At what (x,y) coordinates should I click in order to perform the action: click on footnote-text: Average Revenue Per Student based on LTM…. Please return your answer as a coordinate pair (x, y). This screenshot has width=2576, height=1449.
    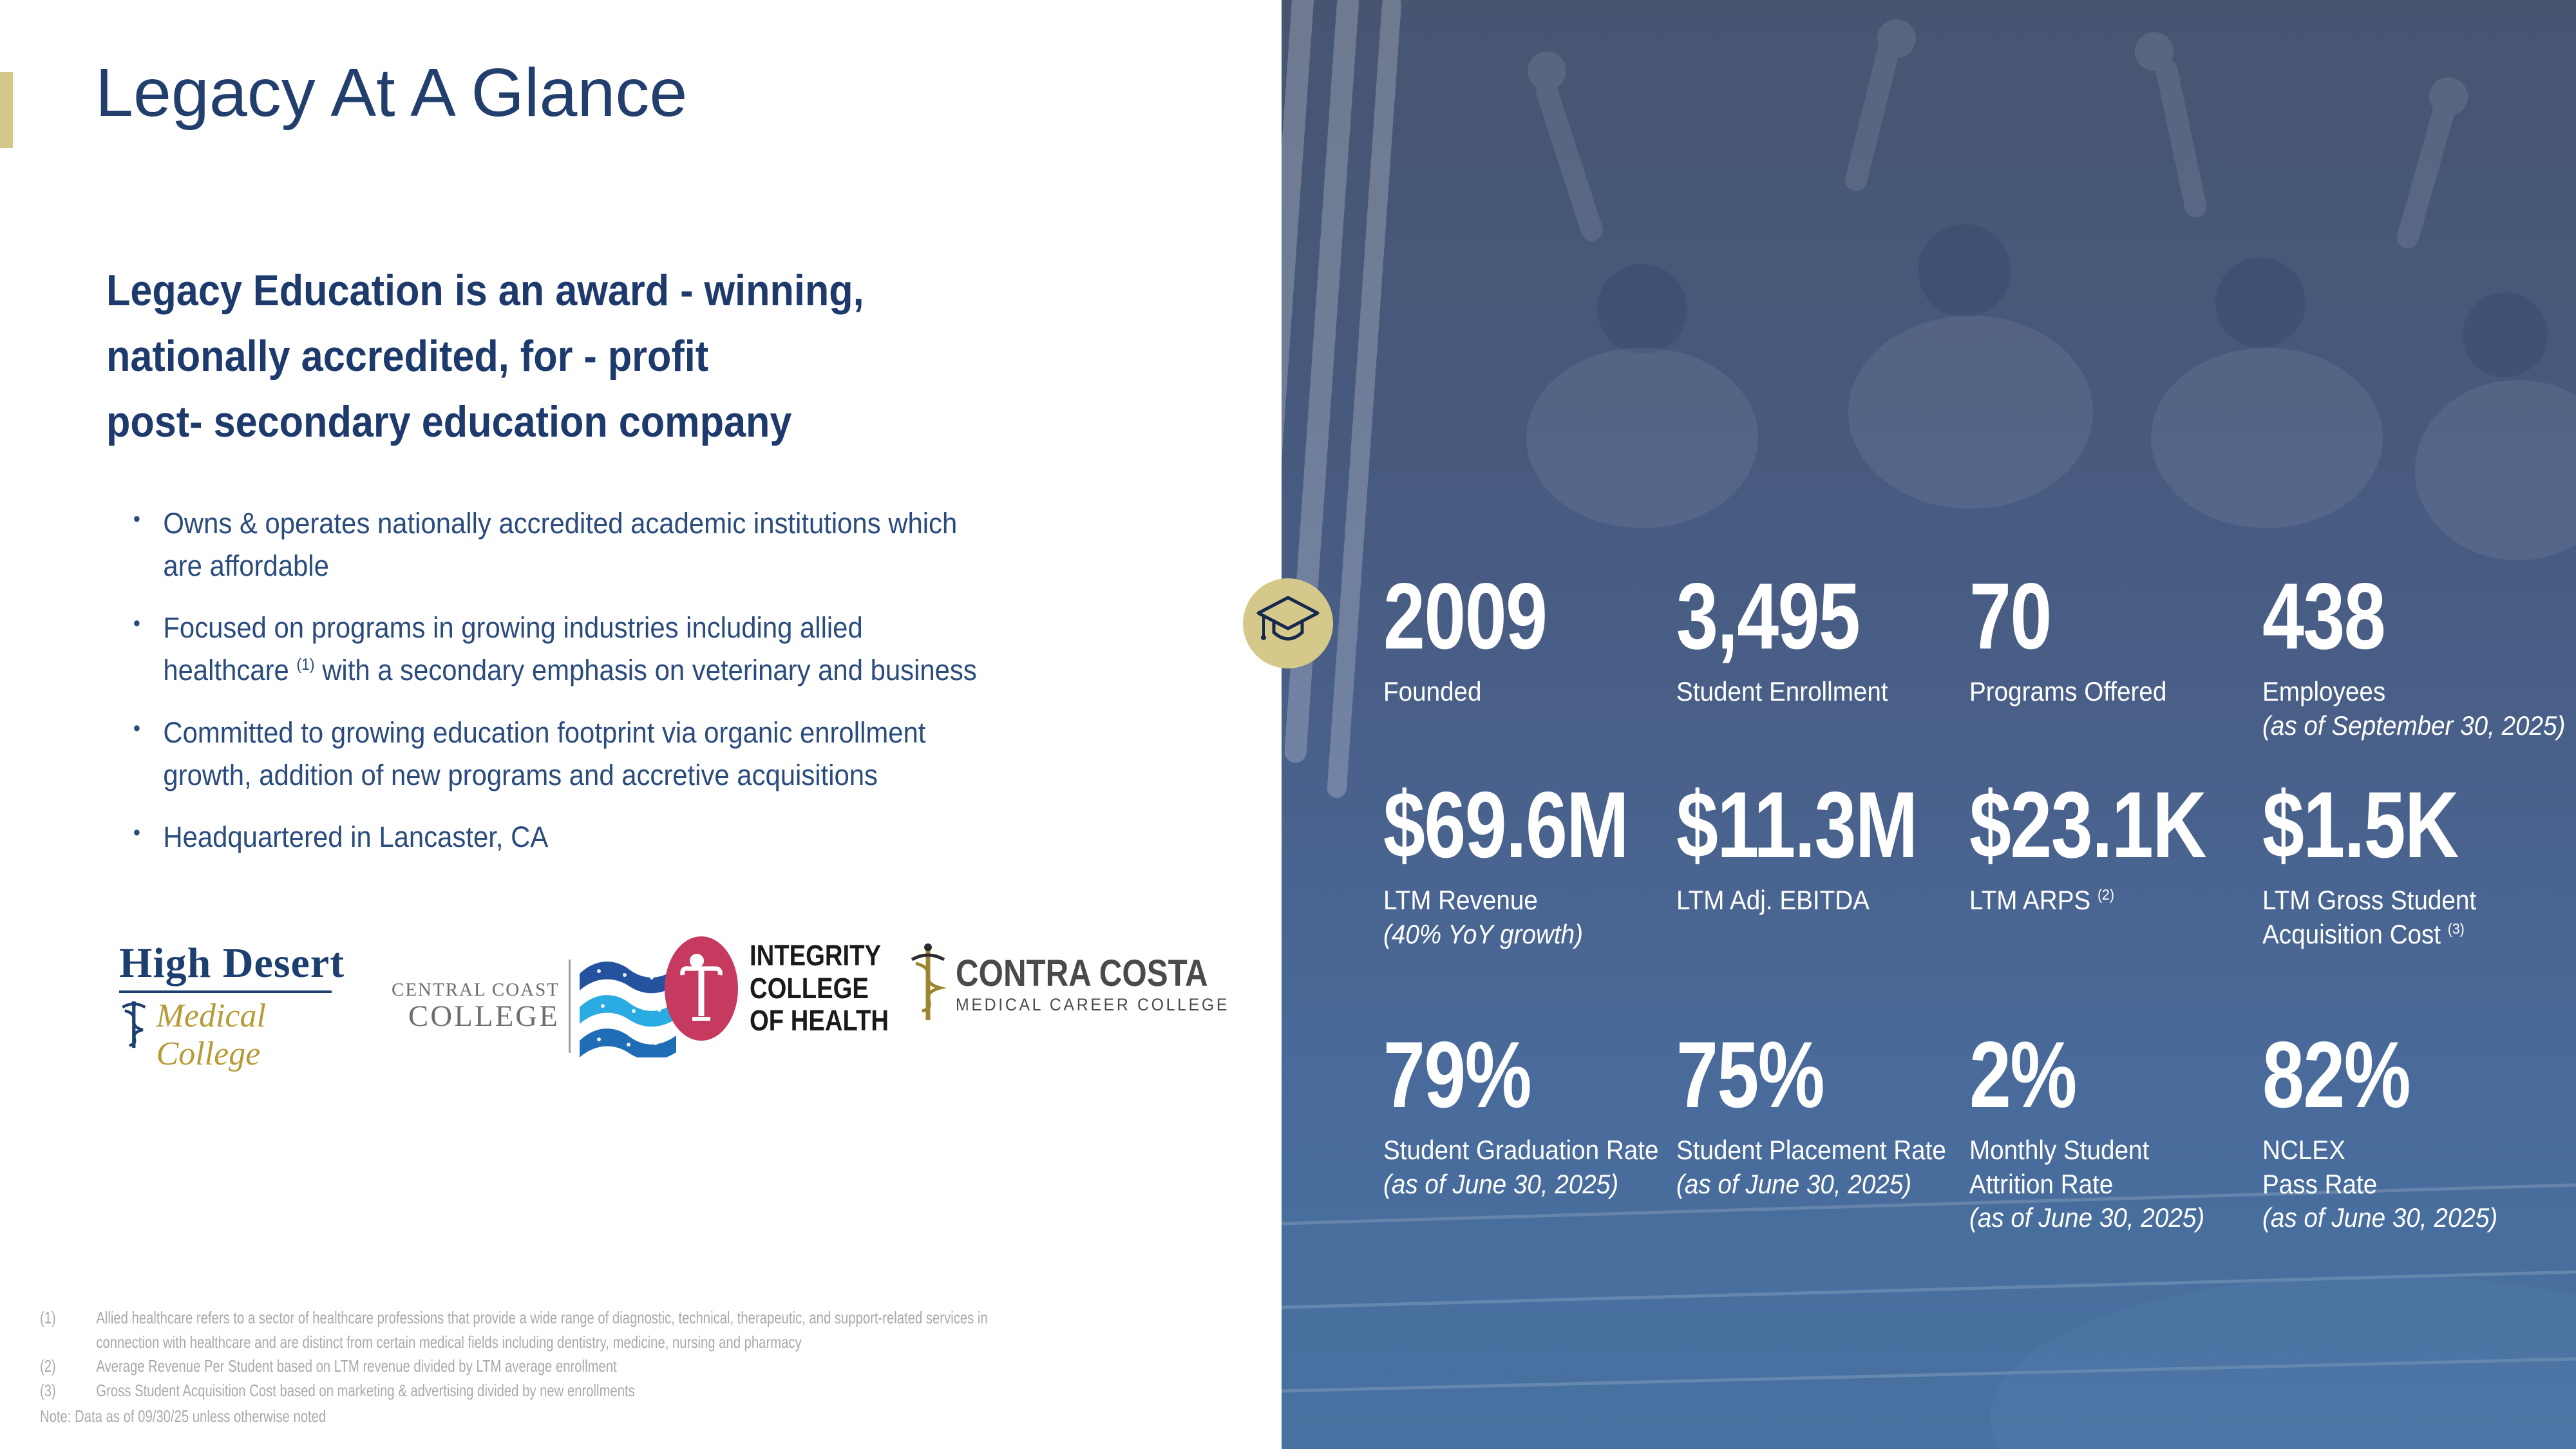
    Looking at the image, I should click on (356, 1366).